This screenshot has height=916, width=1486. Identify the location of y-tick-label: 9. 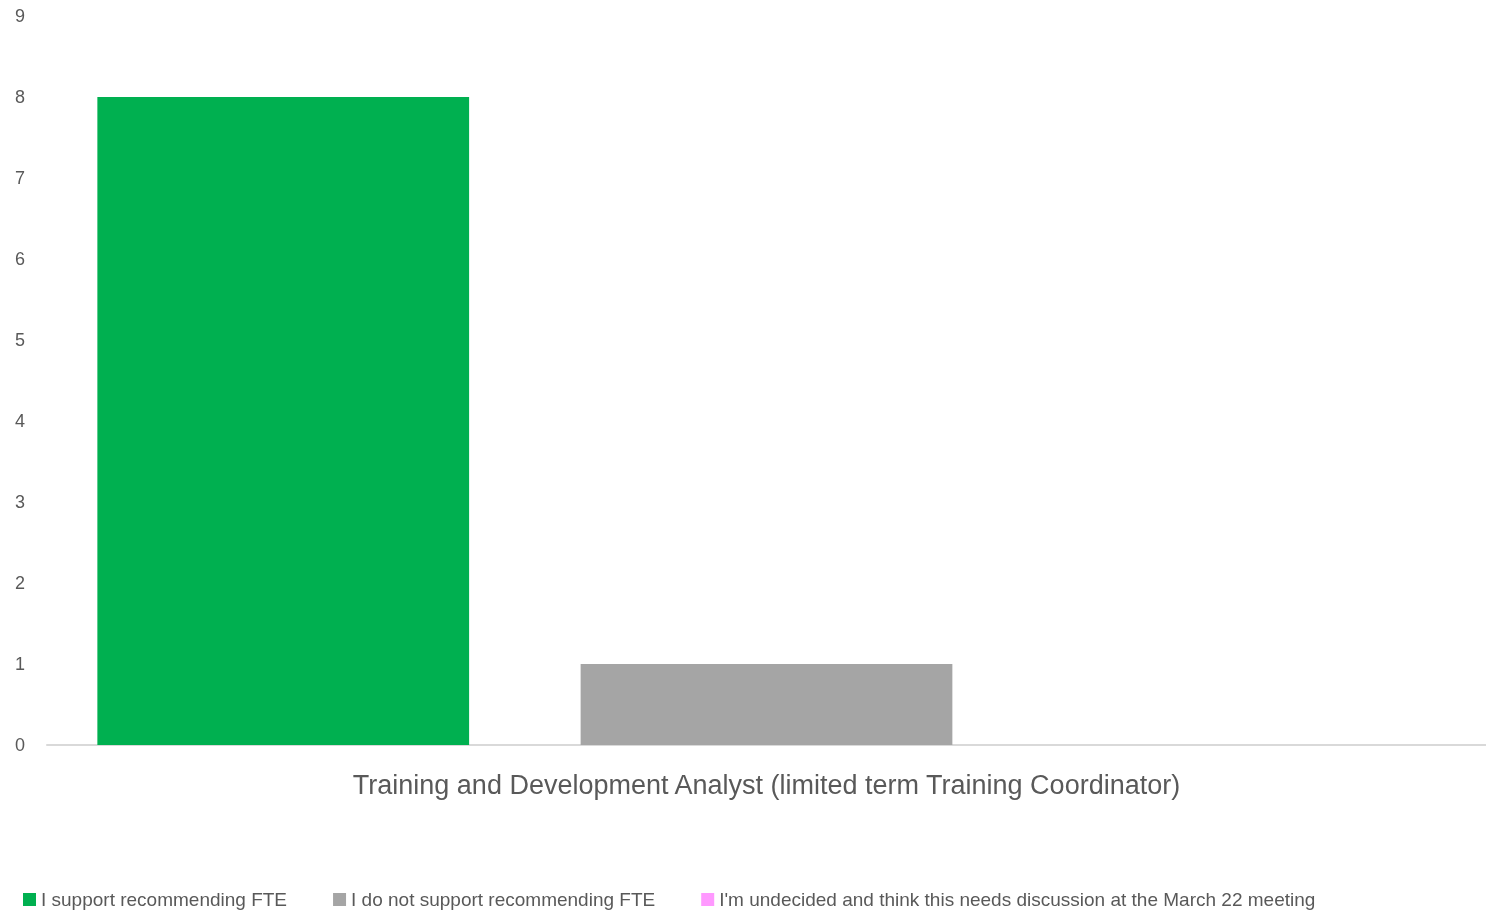
(19, 16).